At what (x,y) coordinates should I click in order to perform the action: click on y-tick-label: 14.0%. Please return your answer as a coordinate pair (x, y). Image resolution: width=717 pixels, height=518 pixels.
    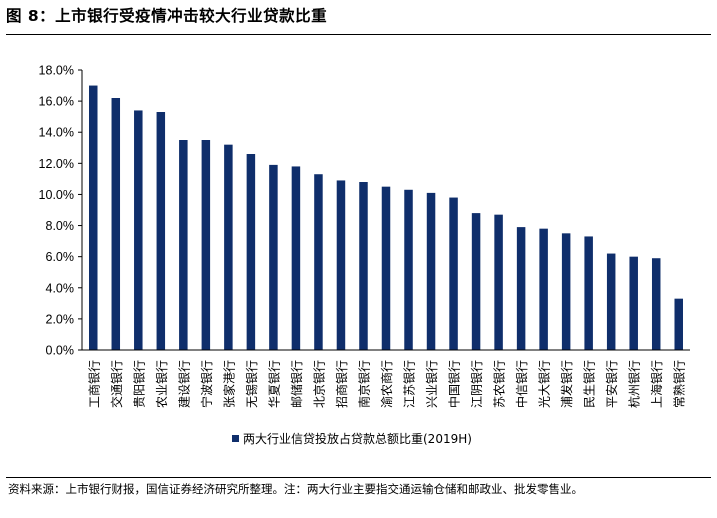
    Looking at the image, I should click on (56, 133).